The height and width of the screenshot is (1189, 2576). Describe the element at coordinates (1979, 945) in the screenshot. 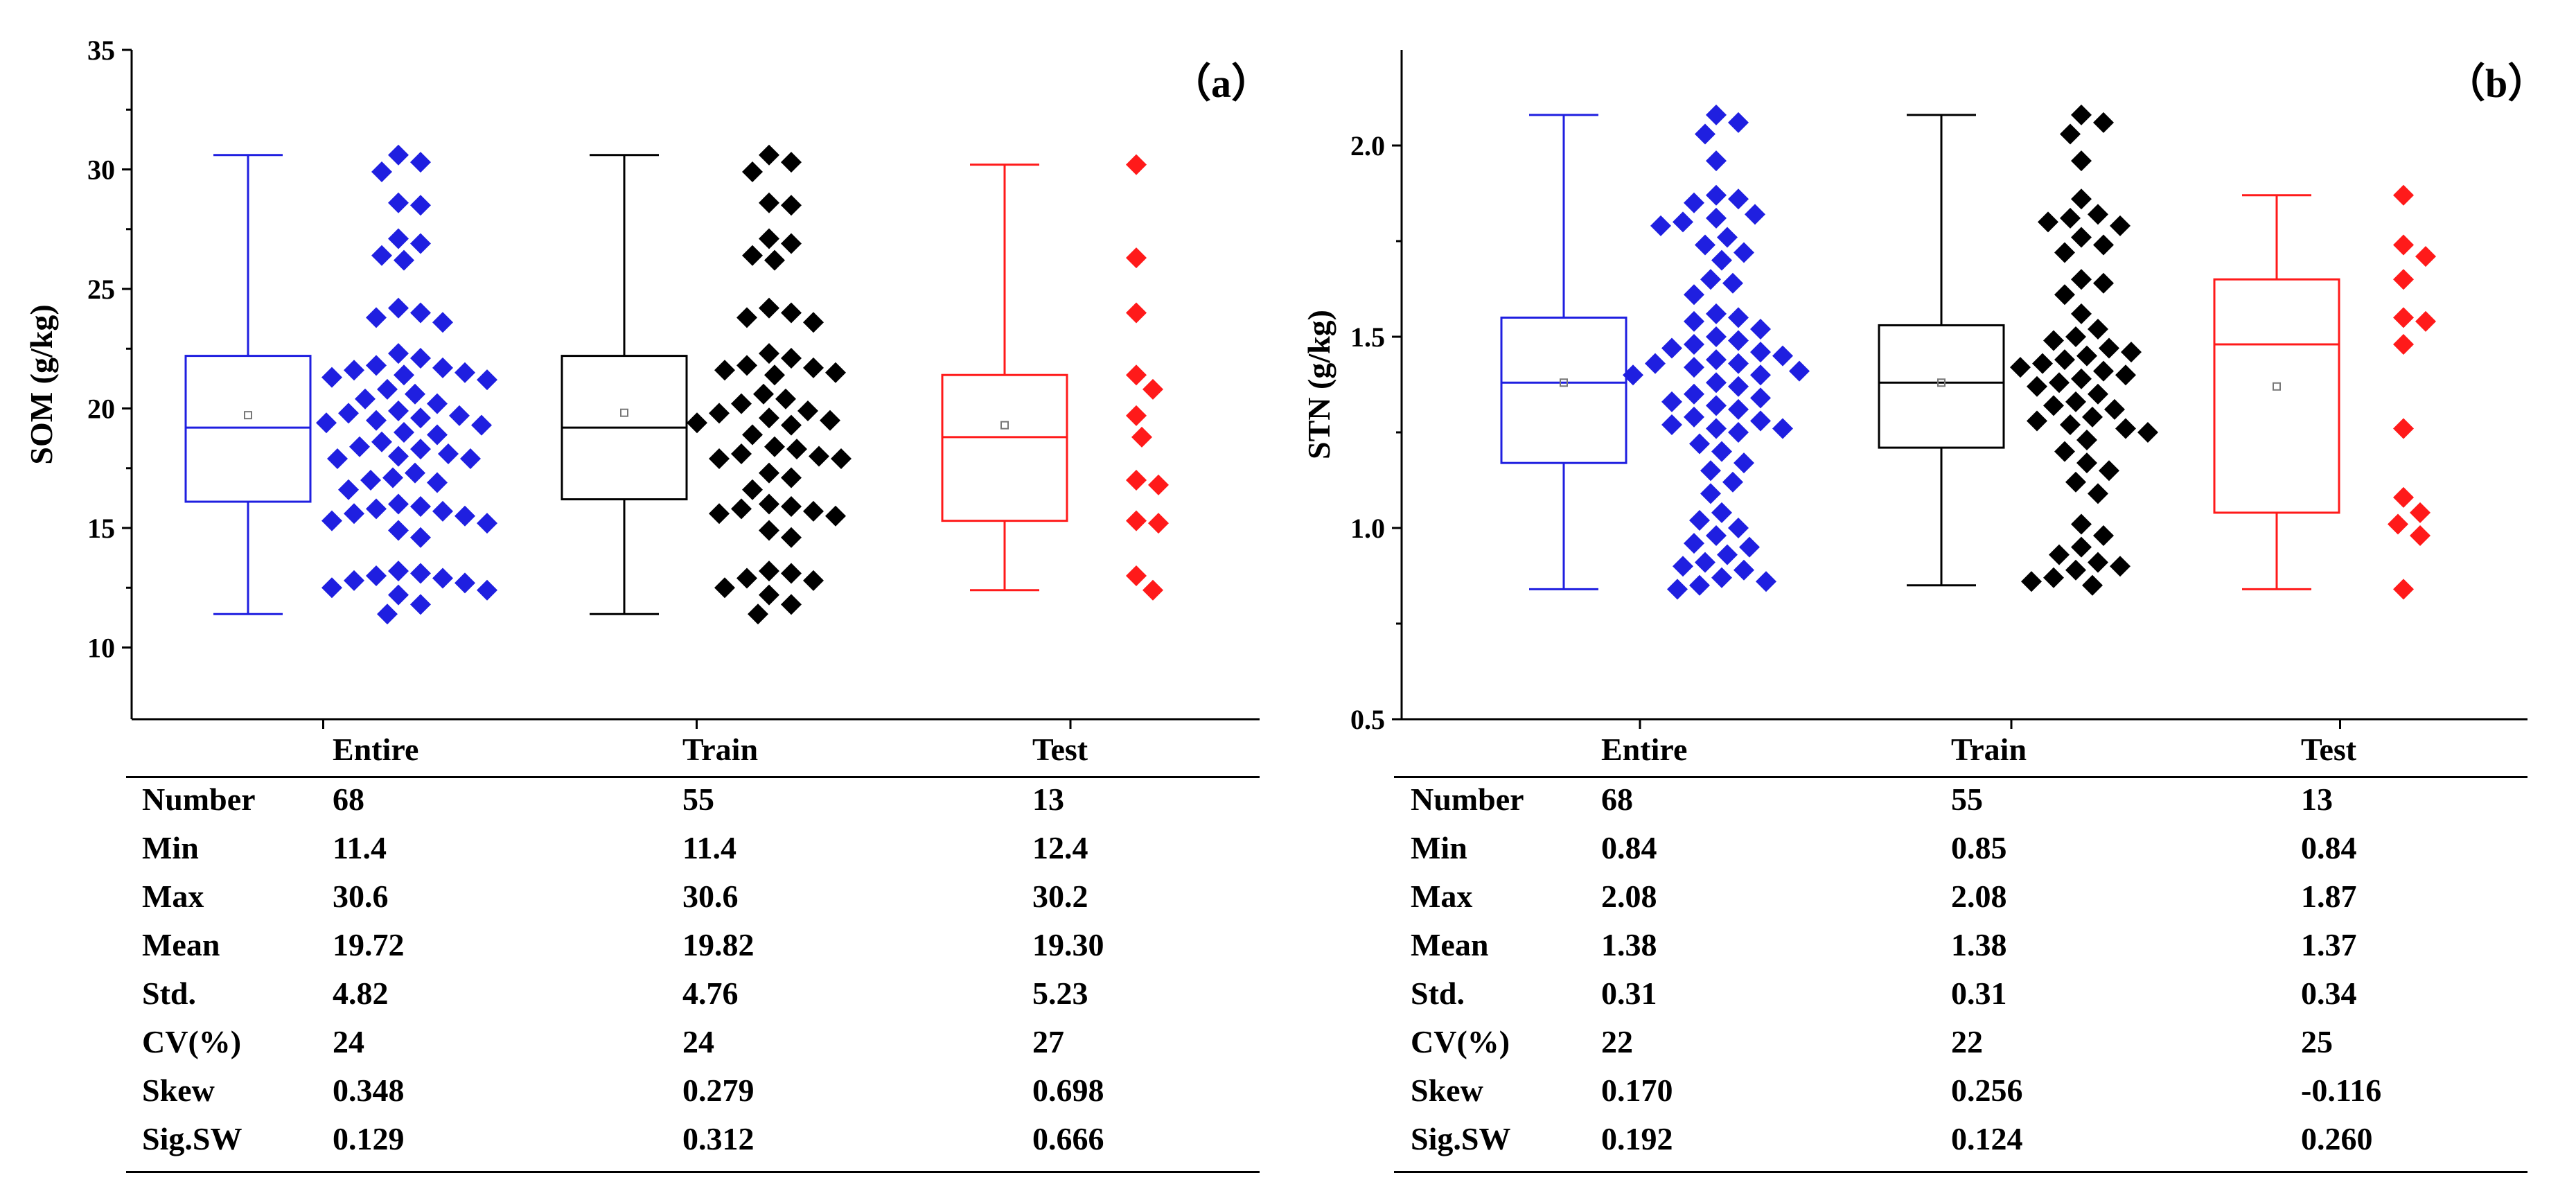

I see `panel-b-table-cell: 1.38` at that location.